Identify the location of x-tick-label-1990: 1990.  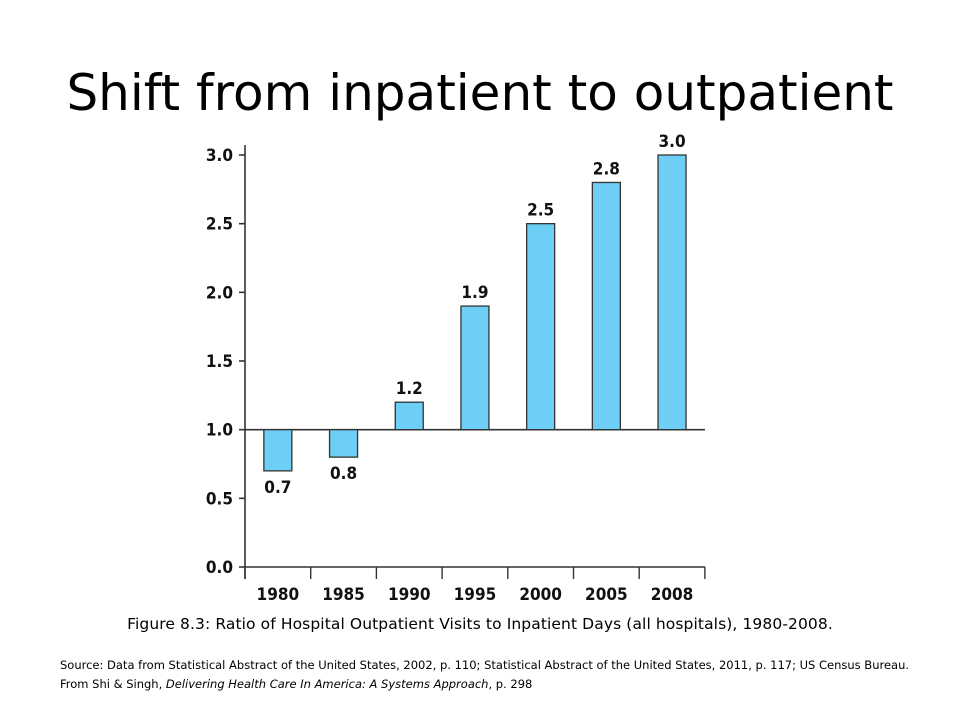
(409, 595).